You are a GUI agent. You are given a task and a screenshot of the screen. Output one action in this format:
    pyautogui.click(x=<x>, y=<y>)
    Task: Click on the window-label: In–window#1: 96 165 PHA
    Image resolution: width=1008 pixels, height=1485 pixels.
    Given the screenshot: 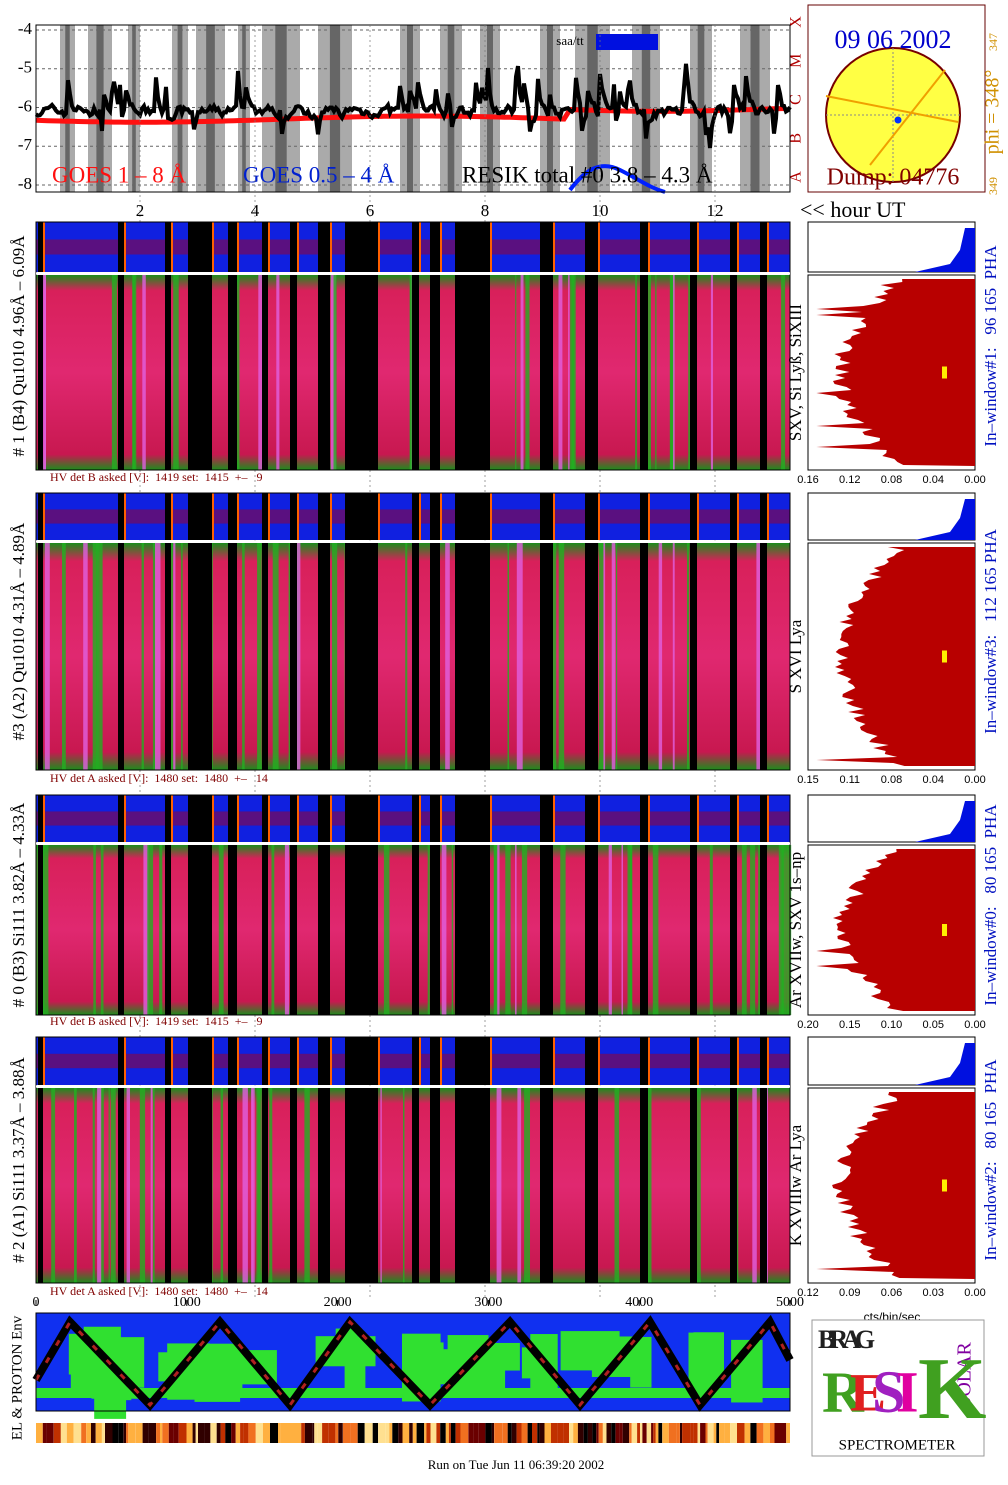 What is the action you would take?
    pyautogui.click(x=990, y=346)
    